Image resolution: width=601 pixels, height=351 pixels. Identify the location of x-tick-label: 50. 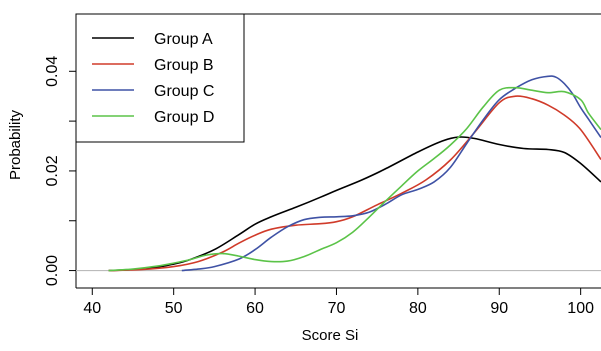
(174, 308).